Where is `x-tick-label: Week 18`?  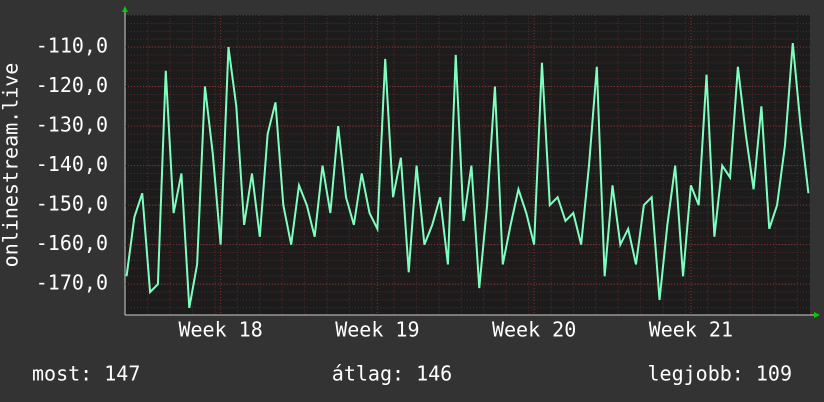 x-tick-label: Week 18 is located at coordinates (220, 330).